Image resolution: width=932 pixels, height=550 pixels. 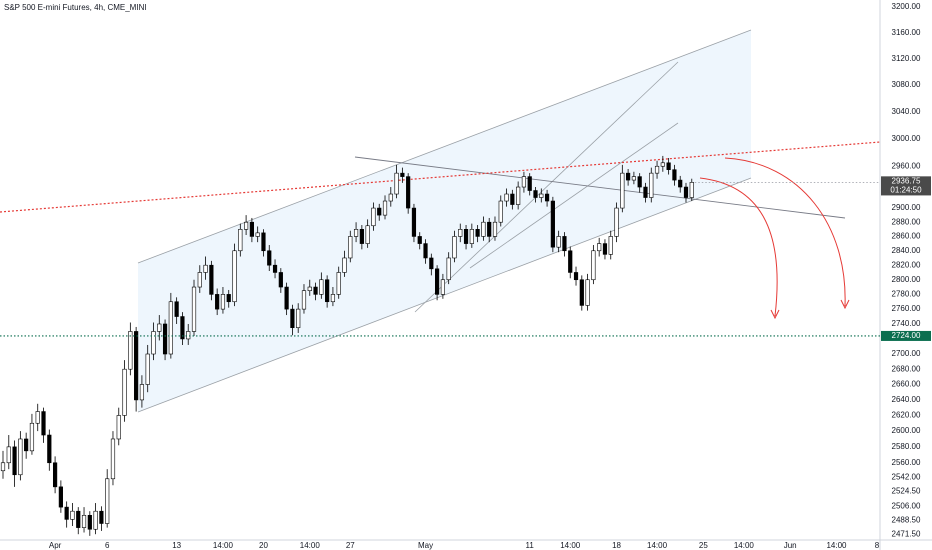 What do you see at coordinates (906, 236) in the screenshot?
I see `y-tick-label: 2860.00` at bounding box center [906, 236].